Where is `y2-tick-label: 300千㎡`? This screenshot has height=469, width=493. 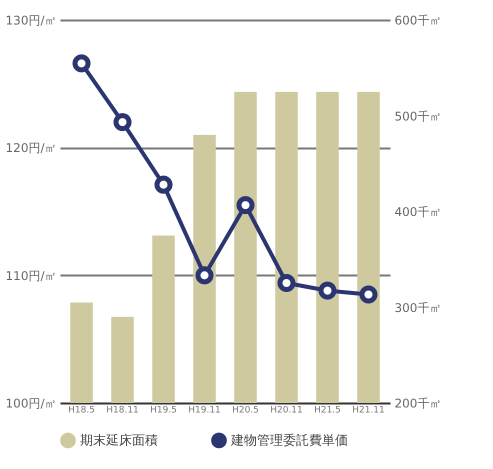
y2-tick-label: 300千㎡ is located at coordinates (418, 307).